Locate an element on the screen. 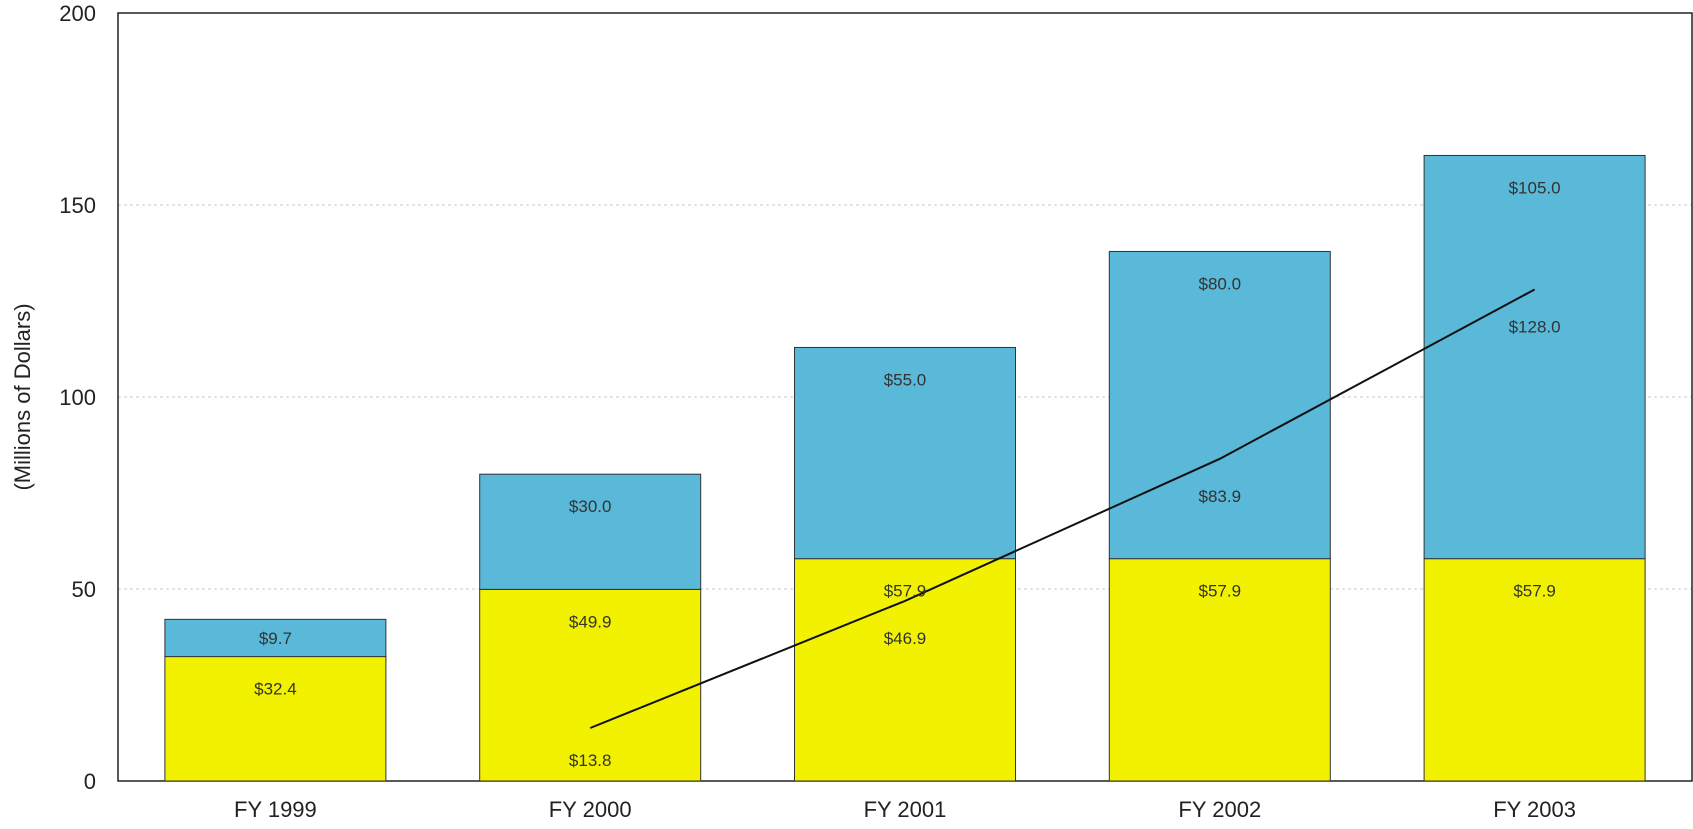 The height and width of the screenshot is (829, 1693). bar-data-label: $80.0 is located at coordinates (1220, 283).